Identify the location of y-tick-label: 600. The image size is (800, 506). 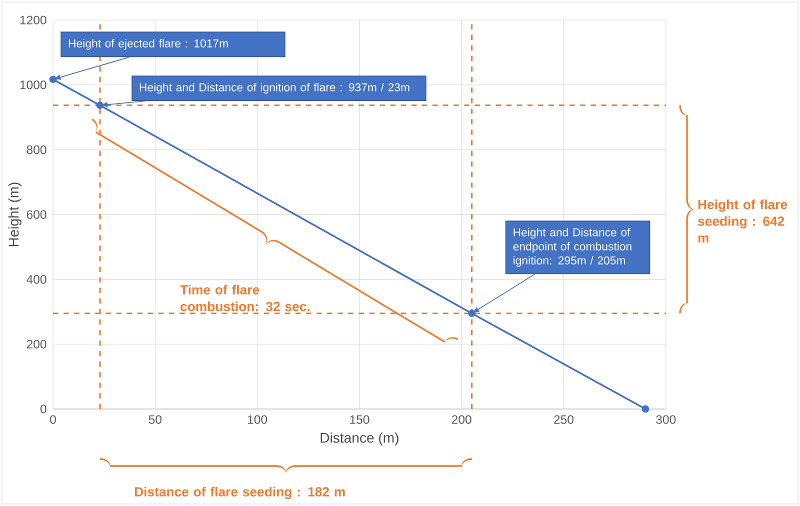
(36, 214).